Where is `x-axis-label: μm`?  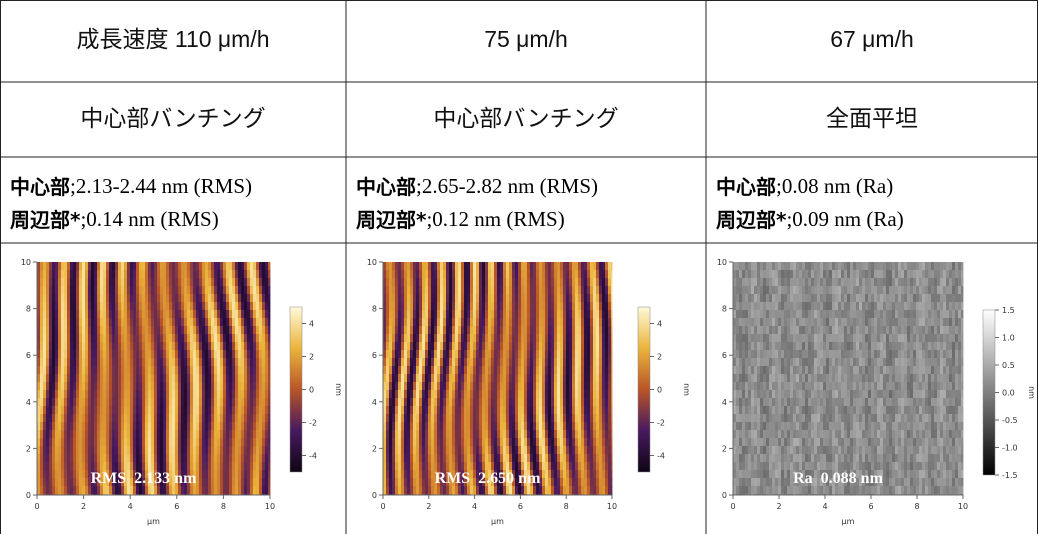
x-axis-label: μm is located at coordinates (153, 521).